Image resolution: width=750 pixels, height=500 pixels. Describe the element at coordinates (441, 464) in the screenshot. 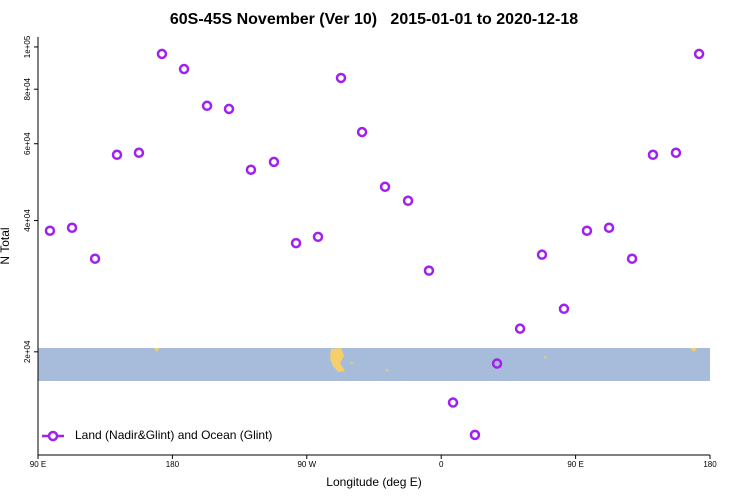

I see `x-tick-label: 0` at that location.